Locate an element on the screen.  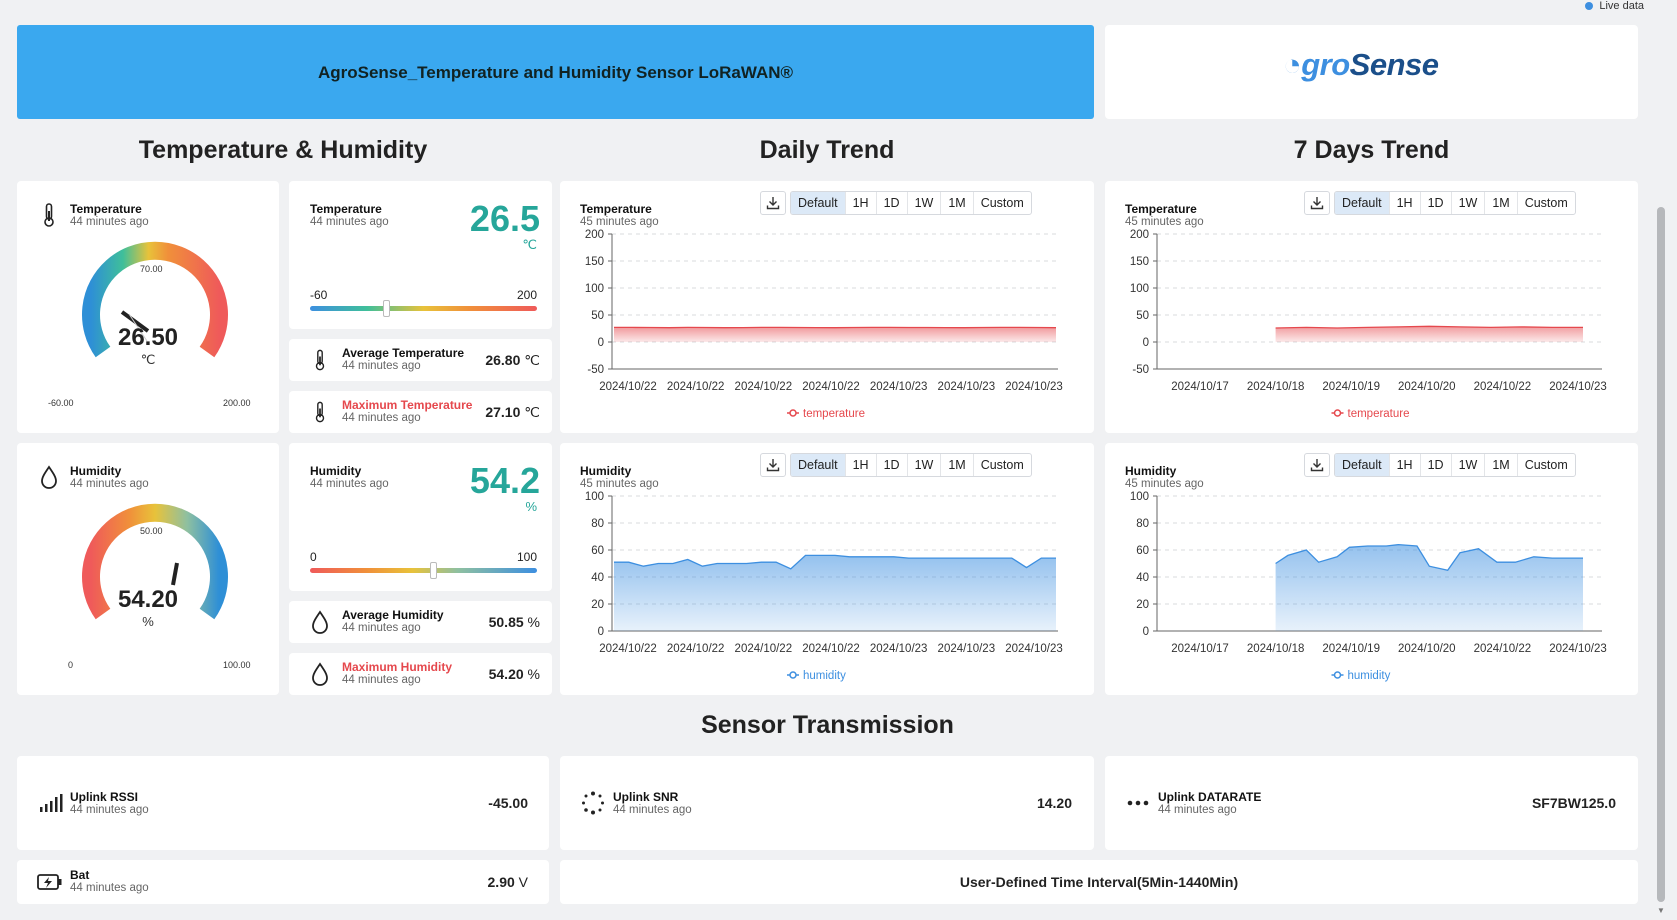
live-dot-icon is located at coordinates (1589, 6).